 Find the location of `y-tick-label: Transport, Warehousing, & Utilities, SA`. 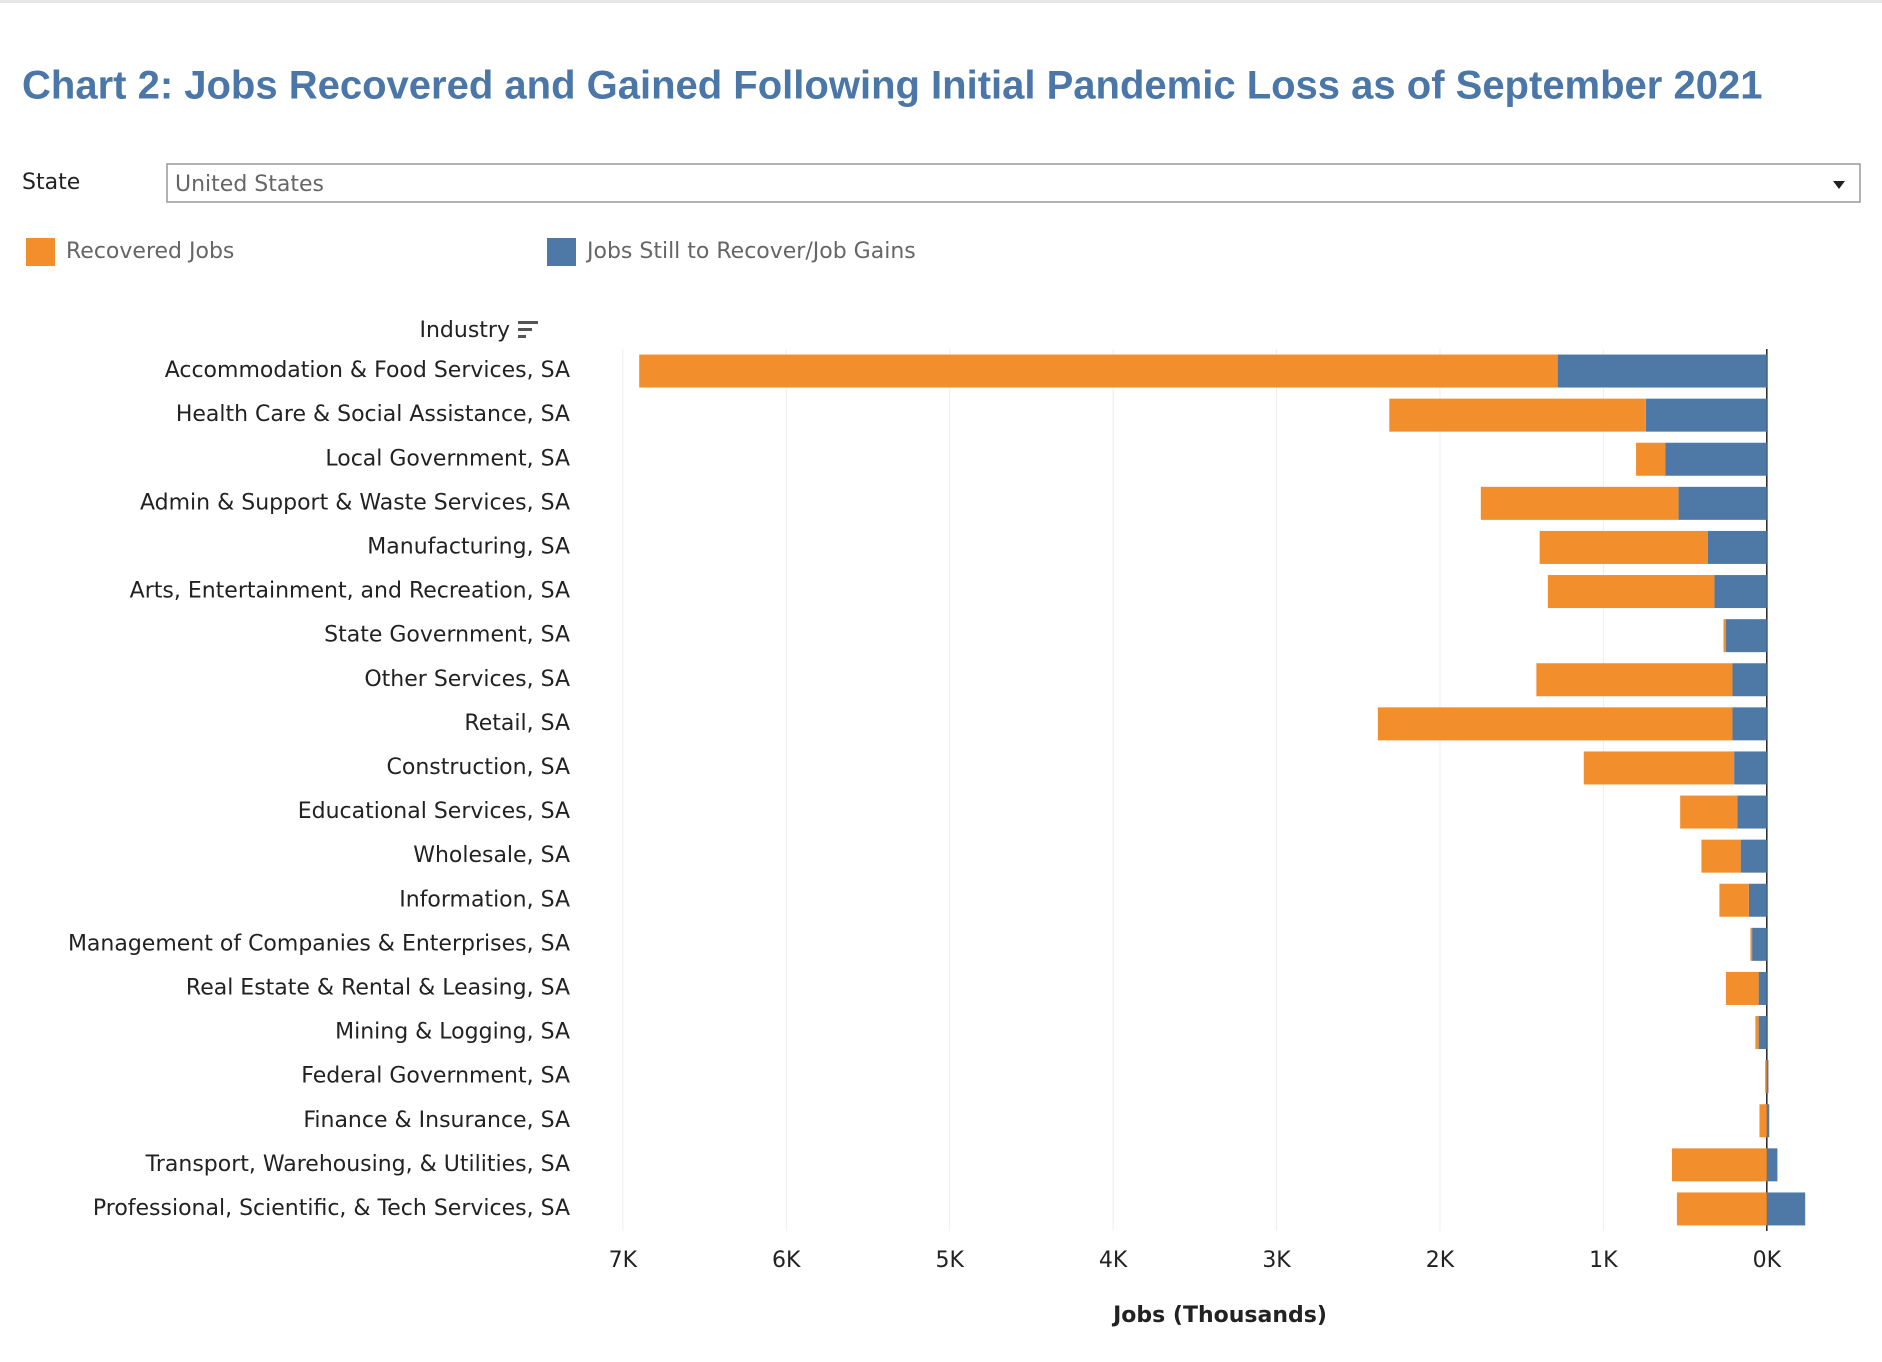

y-tick-label: Transport, Warehousing, & Utilities, SA is located at coordinates (357, 1164).